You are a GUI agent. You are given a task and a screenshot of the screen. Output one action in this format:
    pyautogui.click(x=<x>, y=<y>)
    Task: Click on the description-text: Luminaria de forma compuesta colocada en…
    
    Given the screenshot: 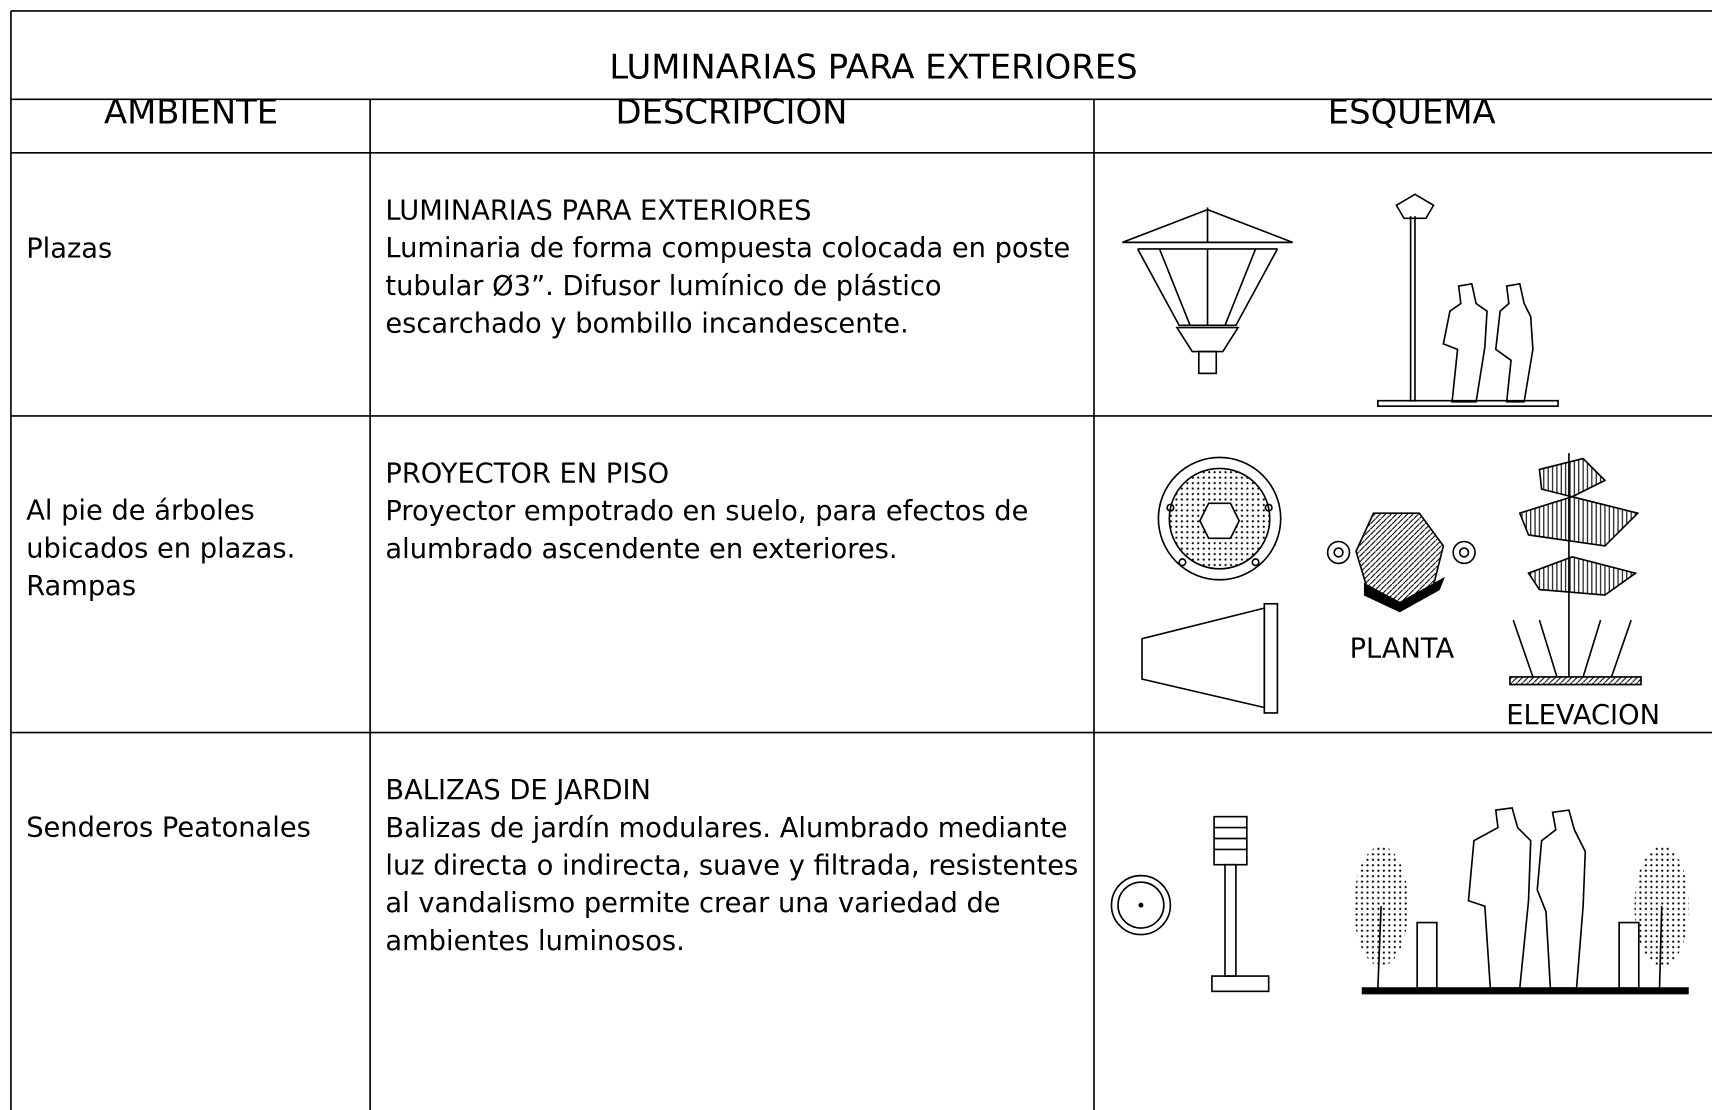 What is the action you would take?
    pyautogui.click(x=727, y=248)
    